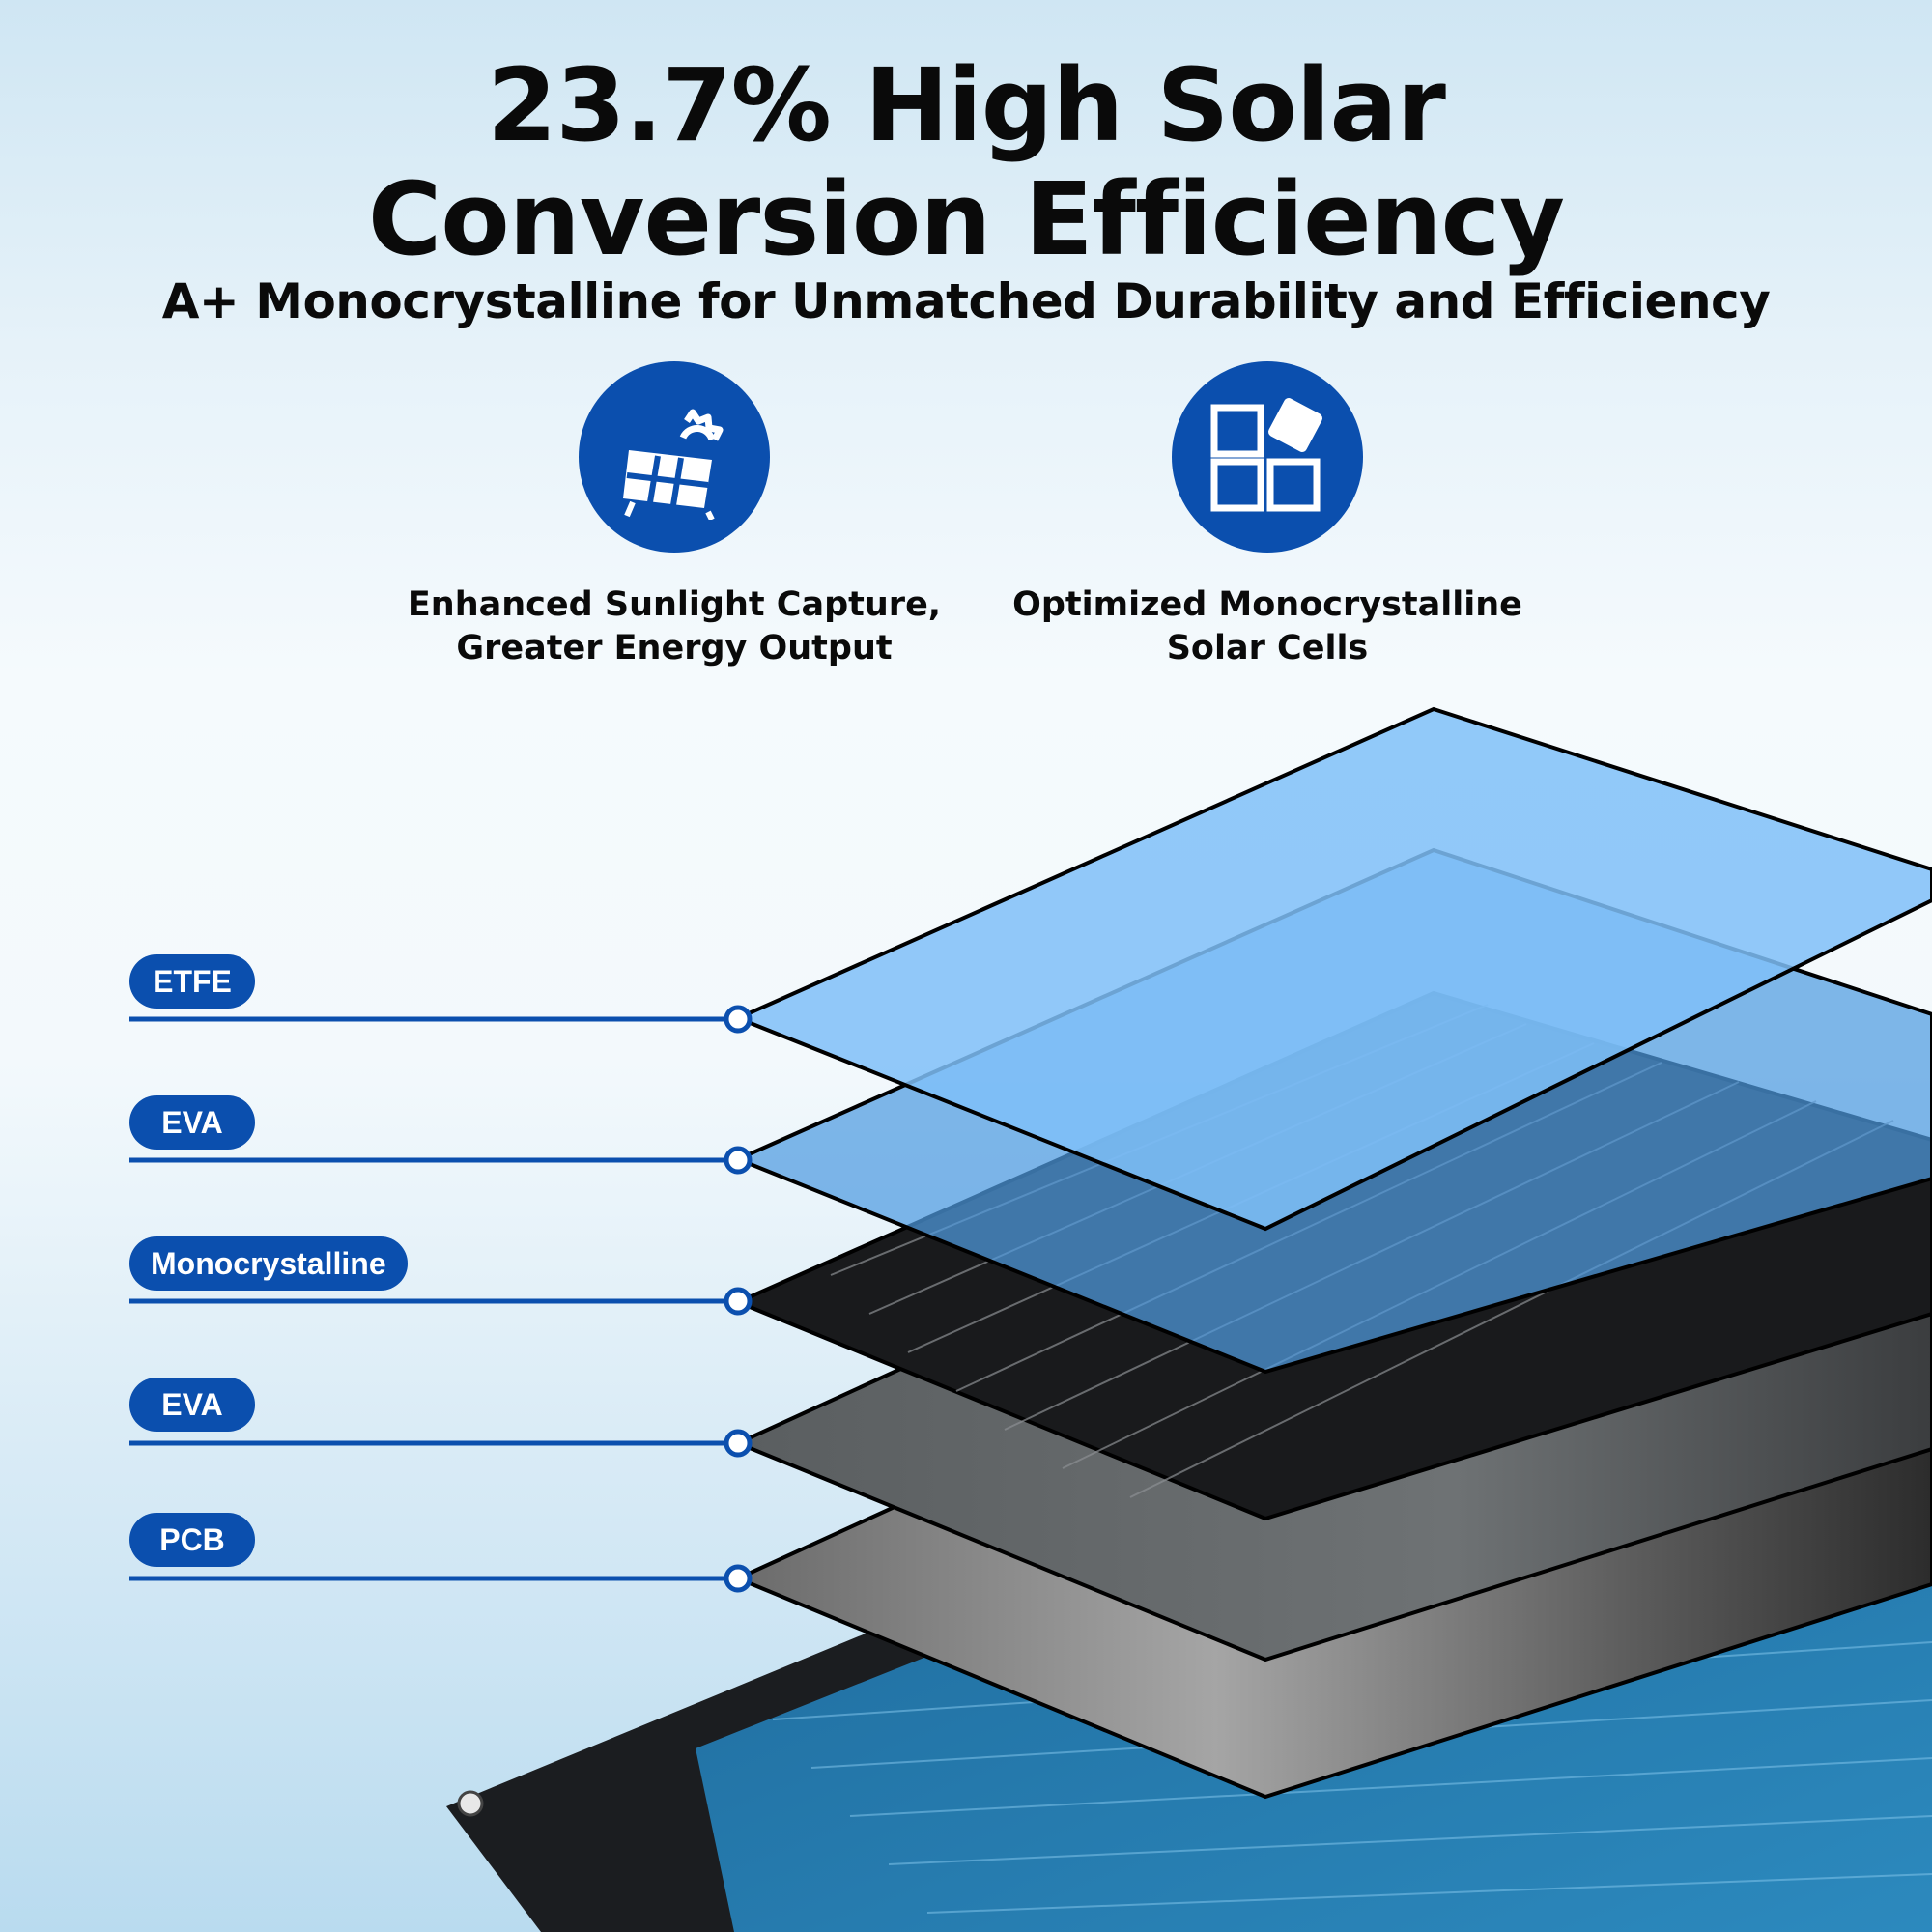  Describe the element at coordinates (192, 981) in the screenshot. I see `label-etfe: ETFE` at that location.